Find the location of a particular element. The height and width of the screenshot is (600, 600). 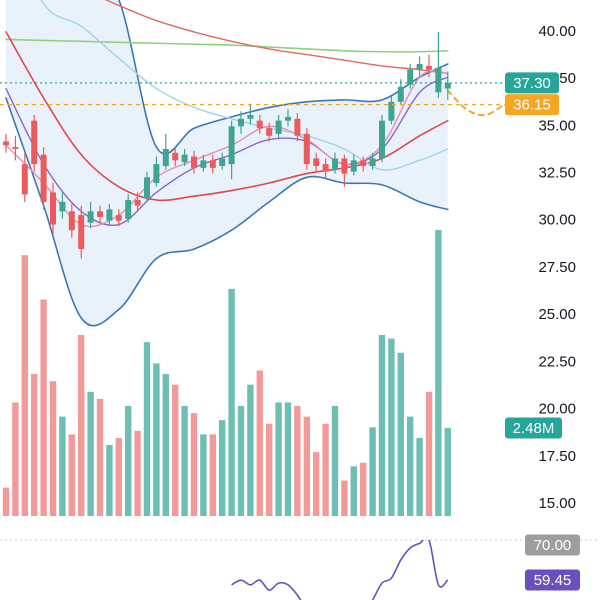

y-tick-label: 27.50 is located at coordinates (557, 267).